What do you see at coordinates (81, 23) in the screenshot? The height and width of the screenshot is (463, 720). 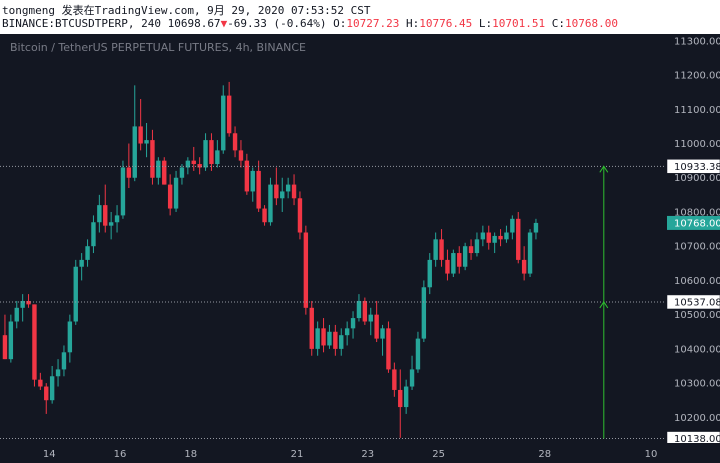 I see `symbol-label: BINANCE:BTCUSDTPERP, 240` at bounding box center [81, 23].